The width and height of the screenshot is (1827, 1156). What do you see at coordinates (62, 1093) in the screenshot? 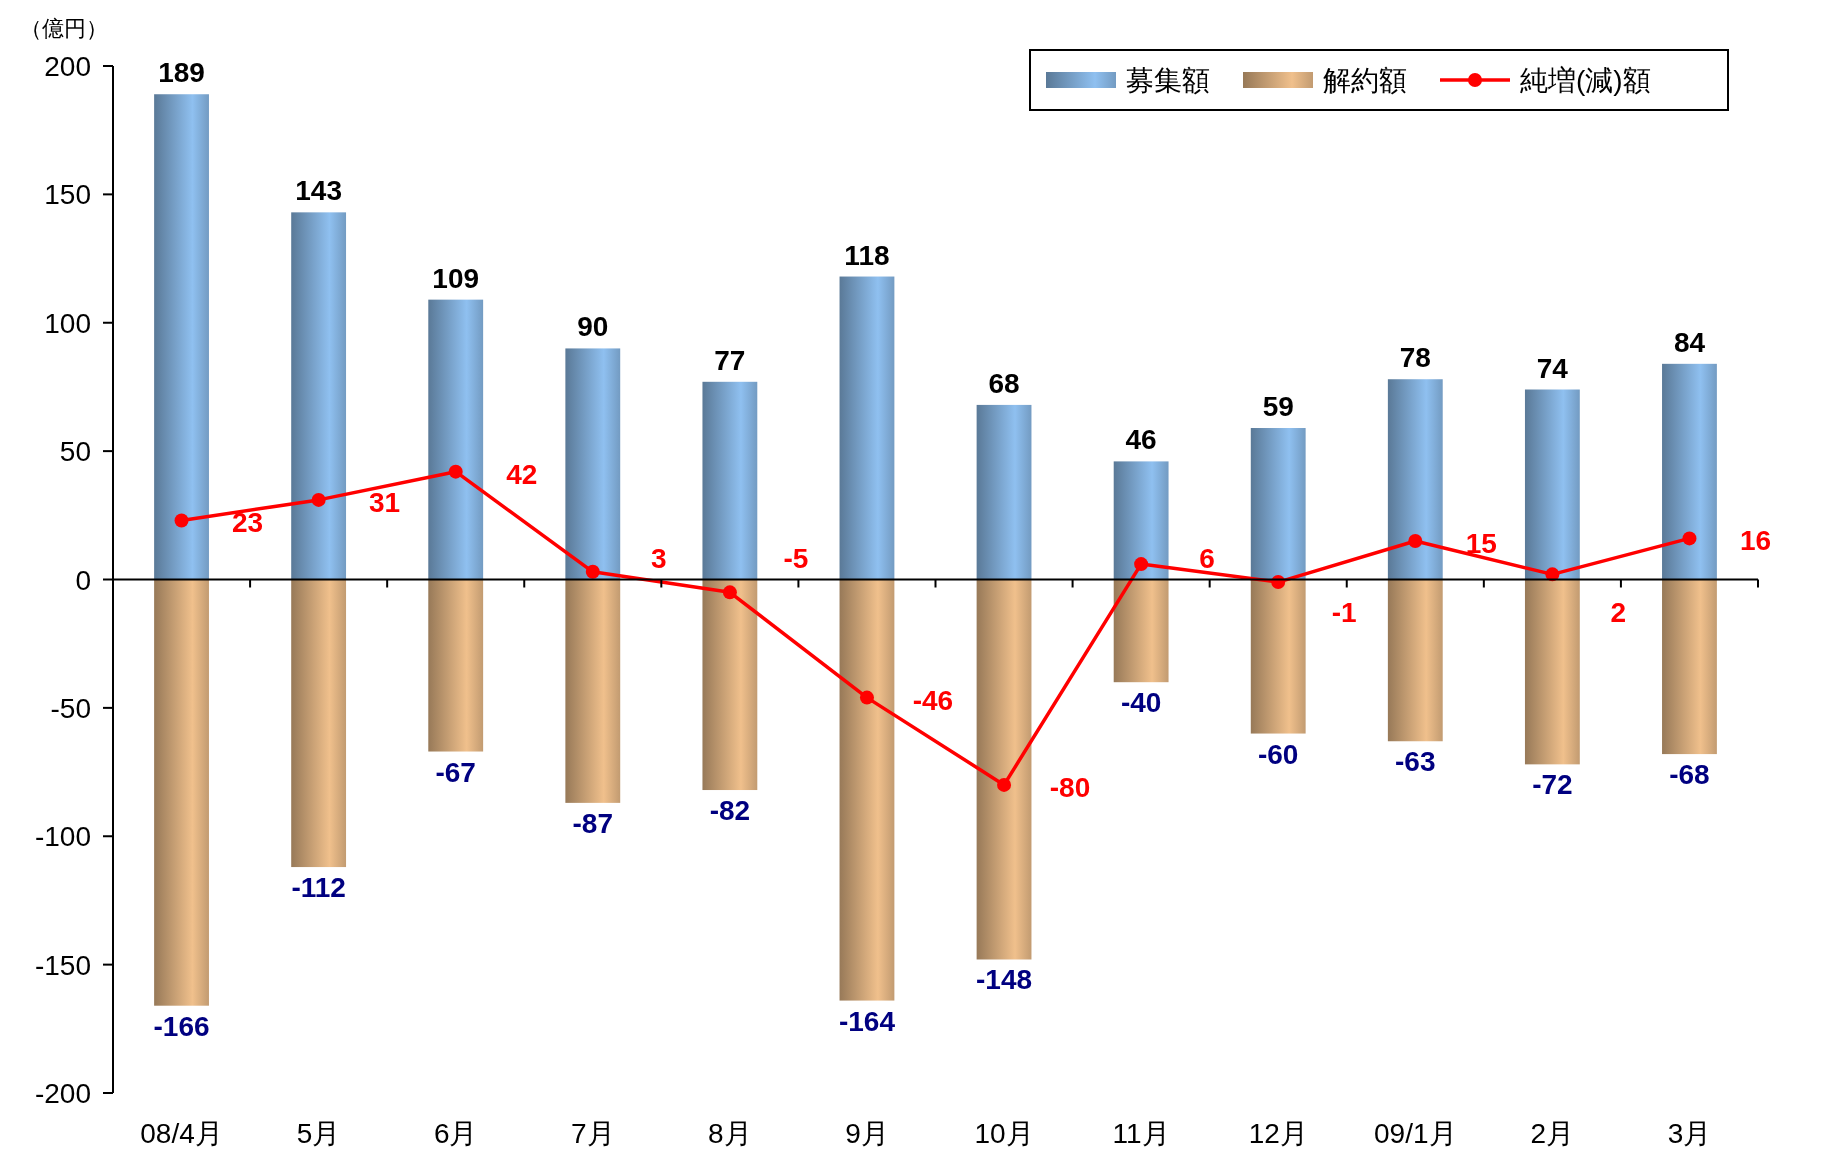
I see `y-tick-label: -200` at bounding box center [62, 1093].